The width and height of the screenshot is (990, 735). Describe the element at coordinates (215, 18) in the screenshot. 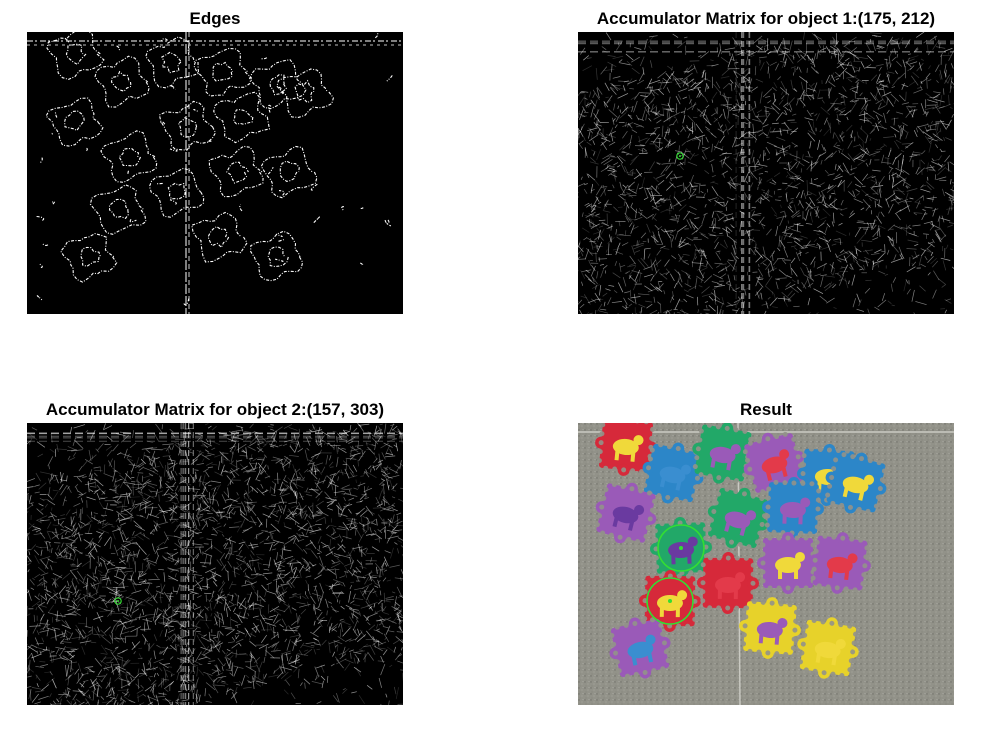

I see `panel-title-edges: Edges` at that location.